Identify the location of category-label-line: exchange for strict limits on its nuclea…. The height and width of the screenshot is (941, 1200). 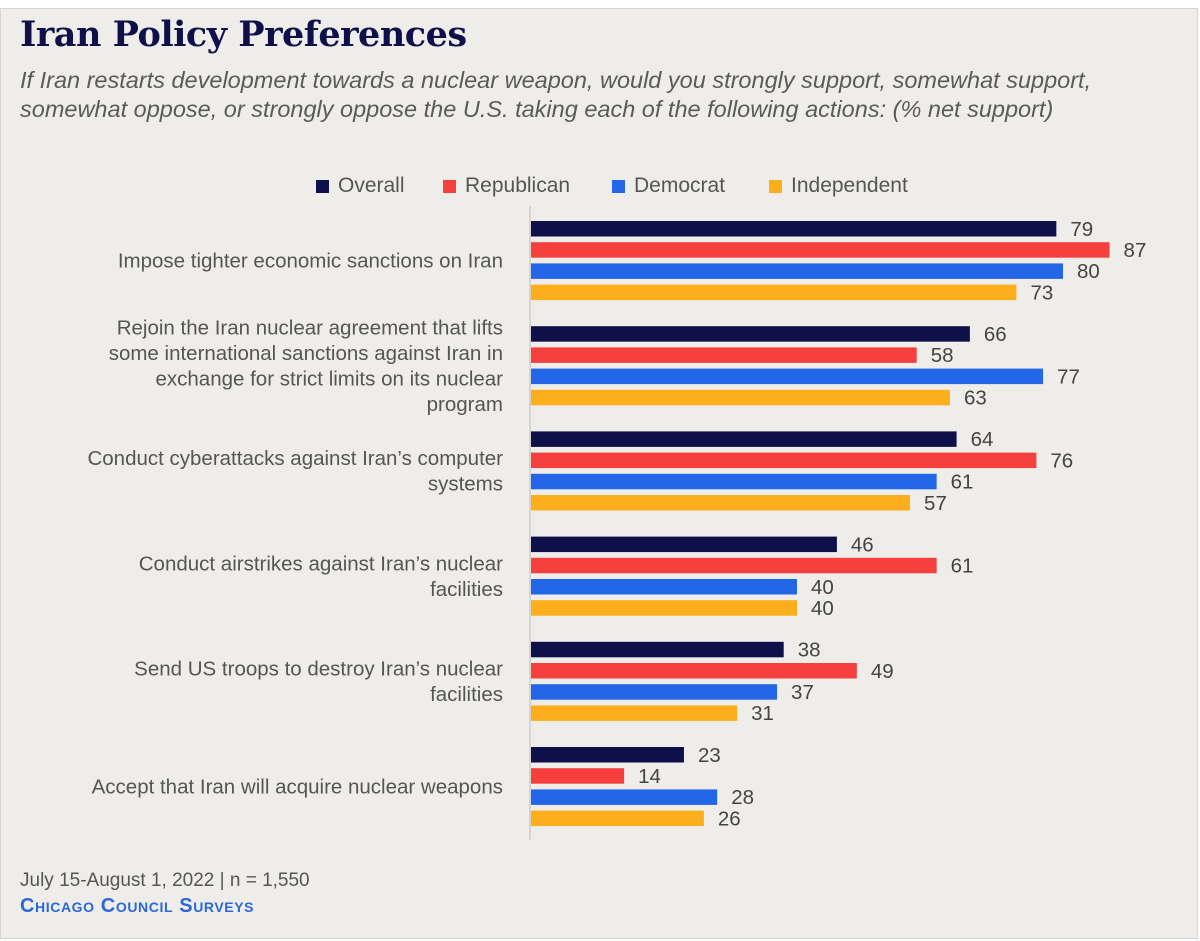
(330, 379).